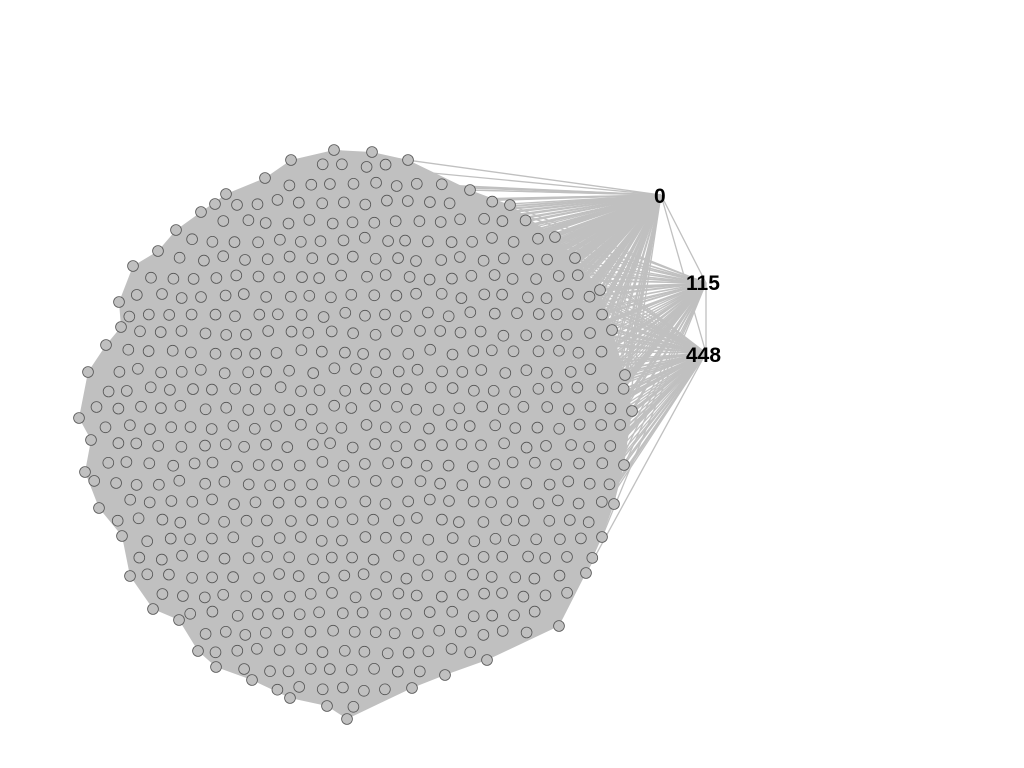 Image resolution: width=1024 pixels, height=768 pixels. Describe the element at coordinates (703, 355) in the screenshot. I see `hub-label-448: 448` at that location.